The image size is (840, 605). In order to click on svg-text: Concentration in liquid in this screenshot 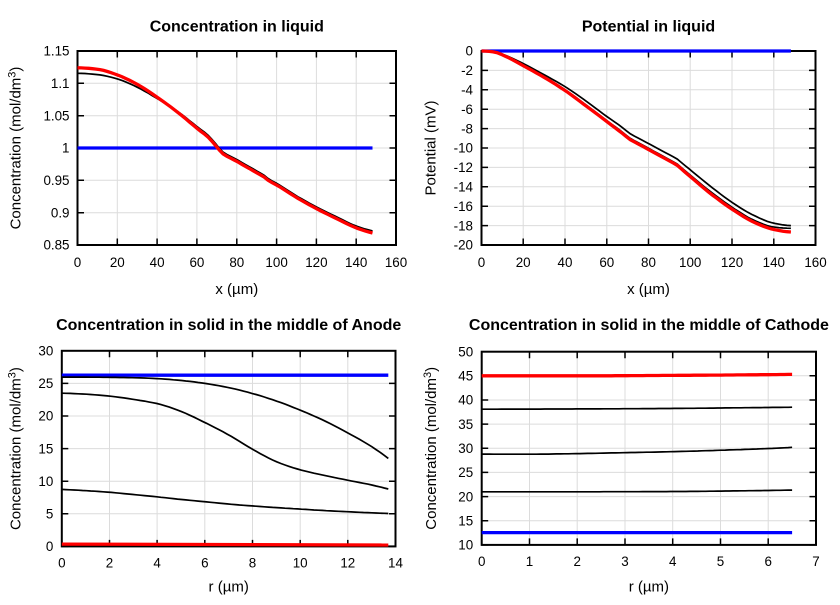, I will do `click(237, 27)`.